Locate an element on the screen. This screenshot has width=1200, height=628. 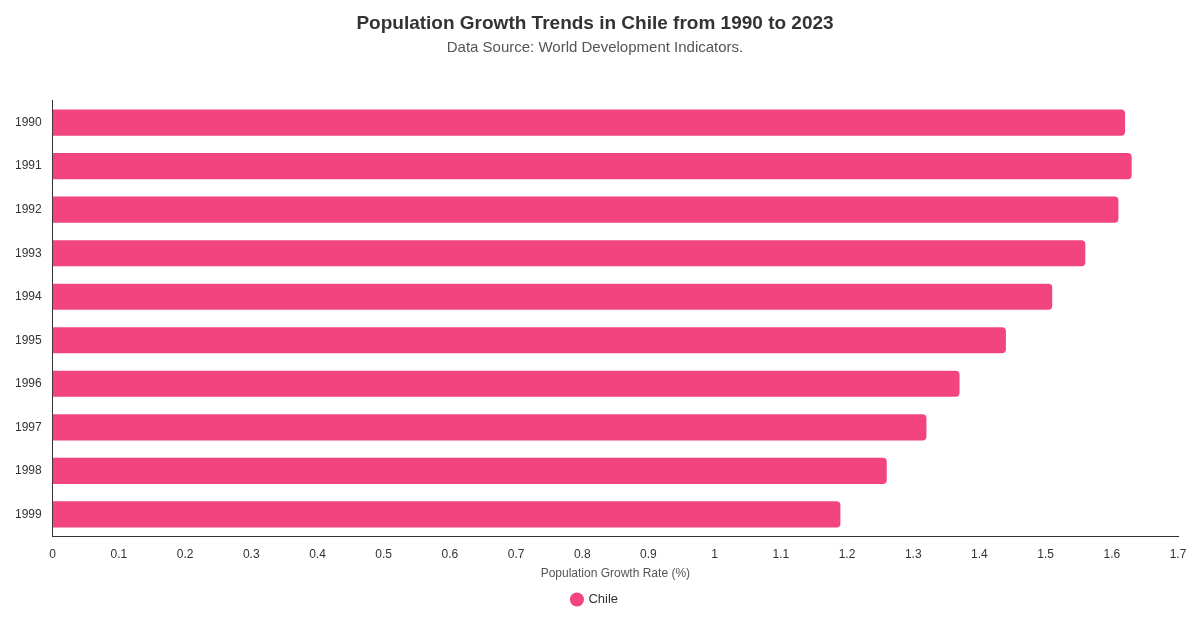
y-tick-label: 1997 is located at coordinates (28, 426).